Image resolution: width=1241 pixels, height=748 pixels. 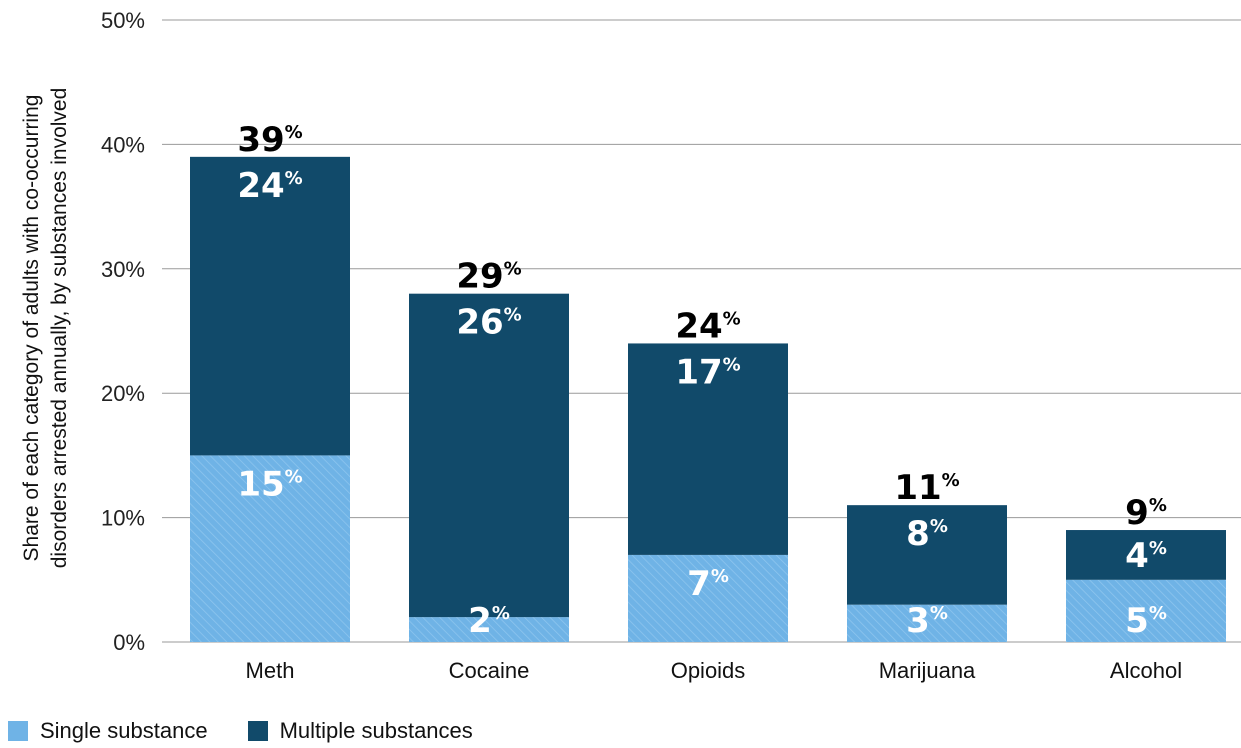 I want to click on category-label-opioids: Opioids, so click(x=708, y=670).